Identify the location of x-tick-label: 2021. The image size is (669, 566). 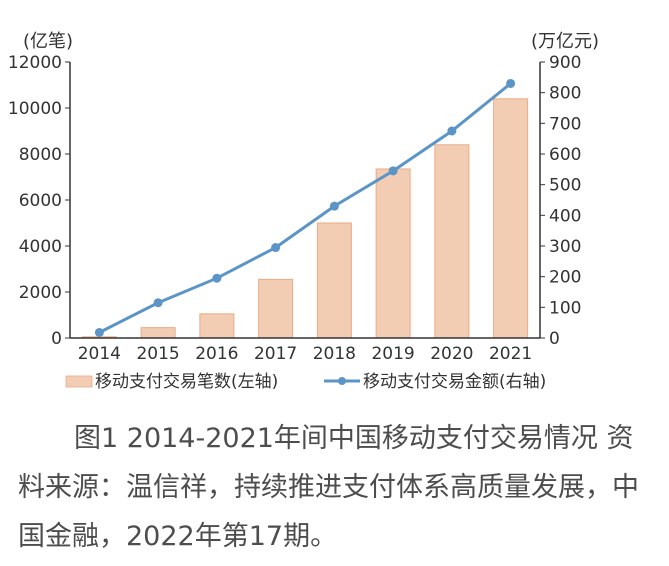
(510, 354).